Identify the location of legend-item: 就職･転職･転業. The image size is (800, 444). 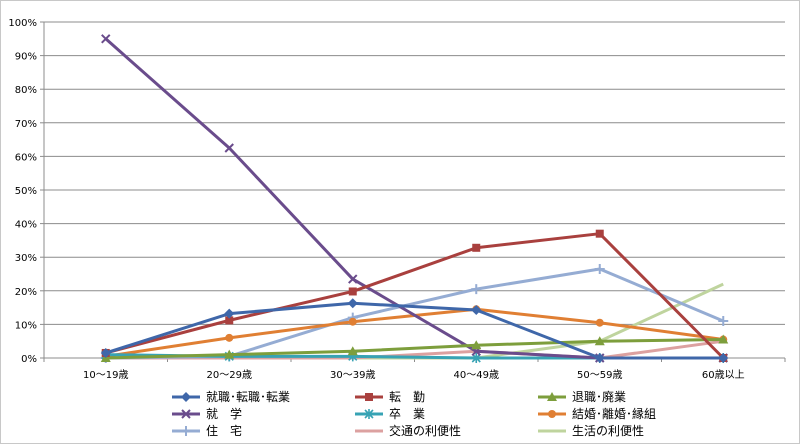
(231, 397).